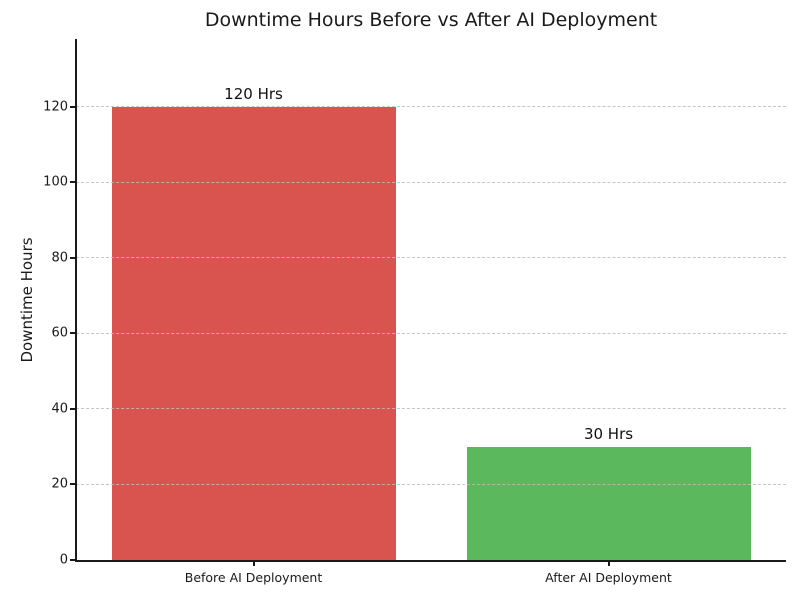 The width and height of the screenshot is (800, 600). Describe the element at coordinates (55, 182) in the screenshot. I see `y-tick-label: 100` at that location.